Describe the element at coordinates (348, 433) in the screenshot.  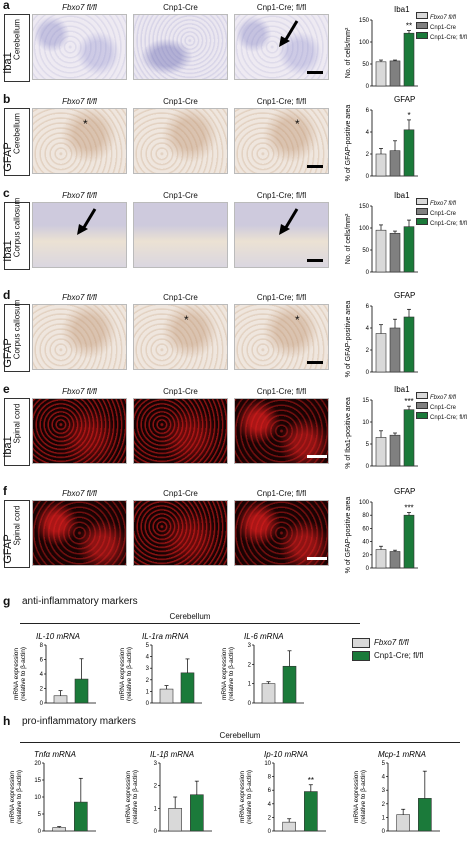
I see `y-axis-label: % of Iba1-positive area` at that location.